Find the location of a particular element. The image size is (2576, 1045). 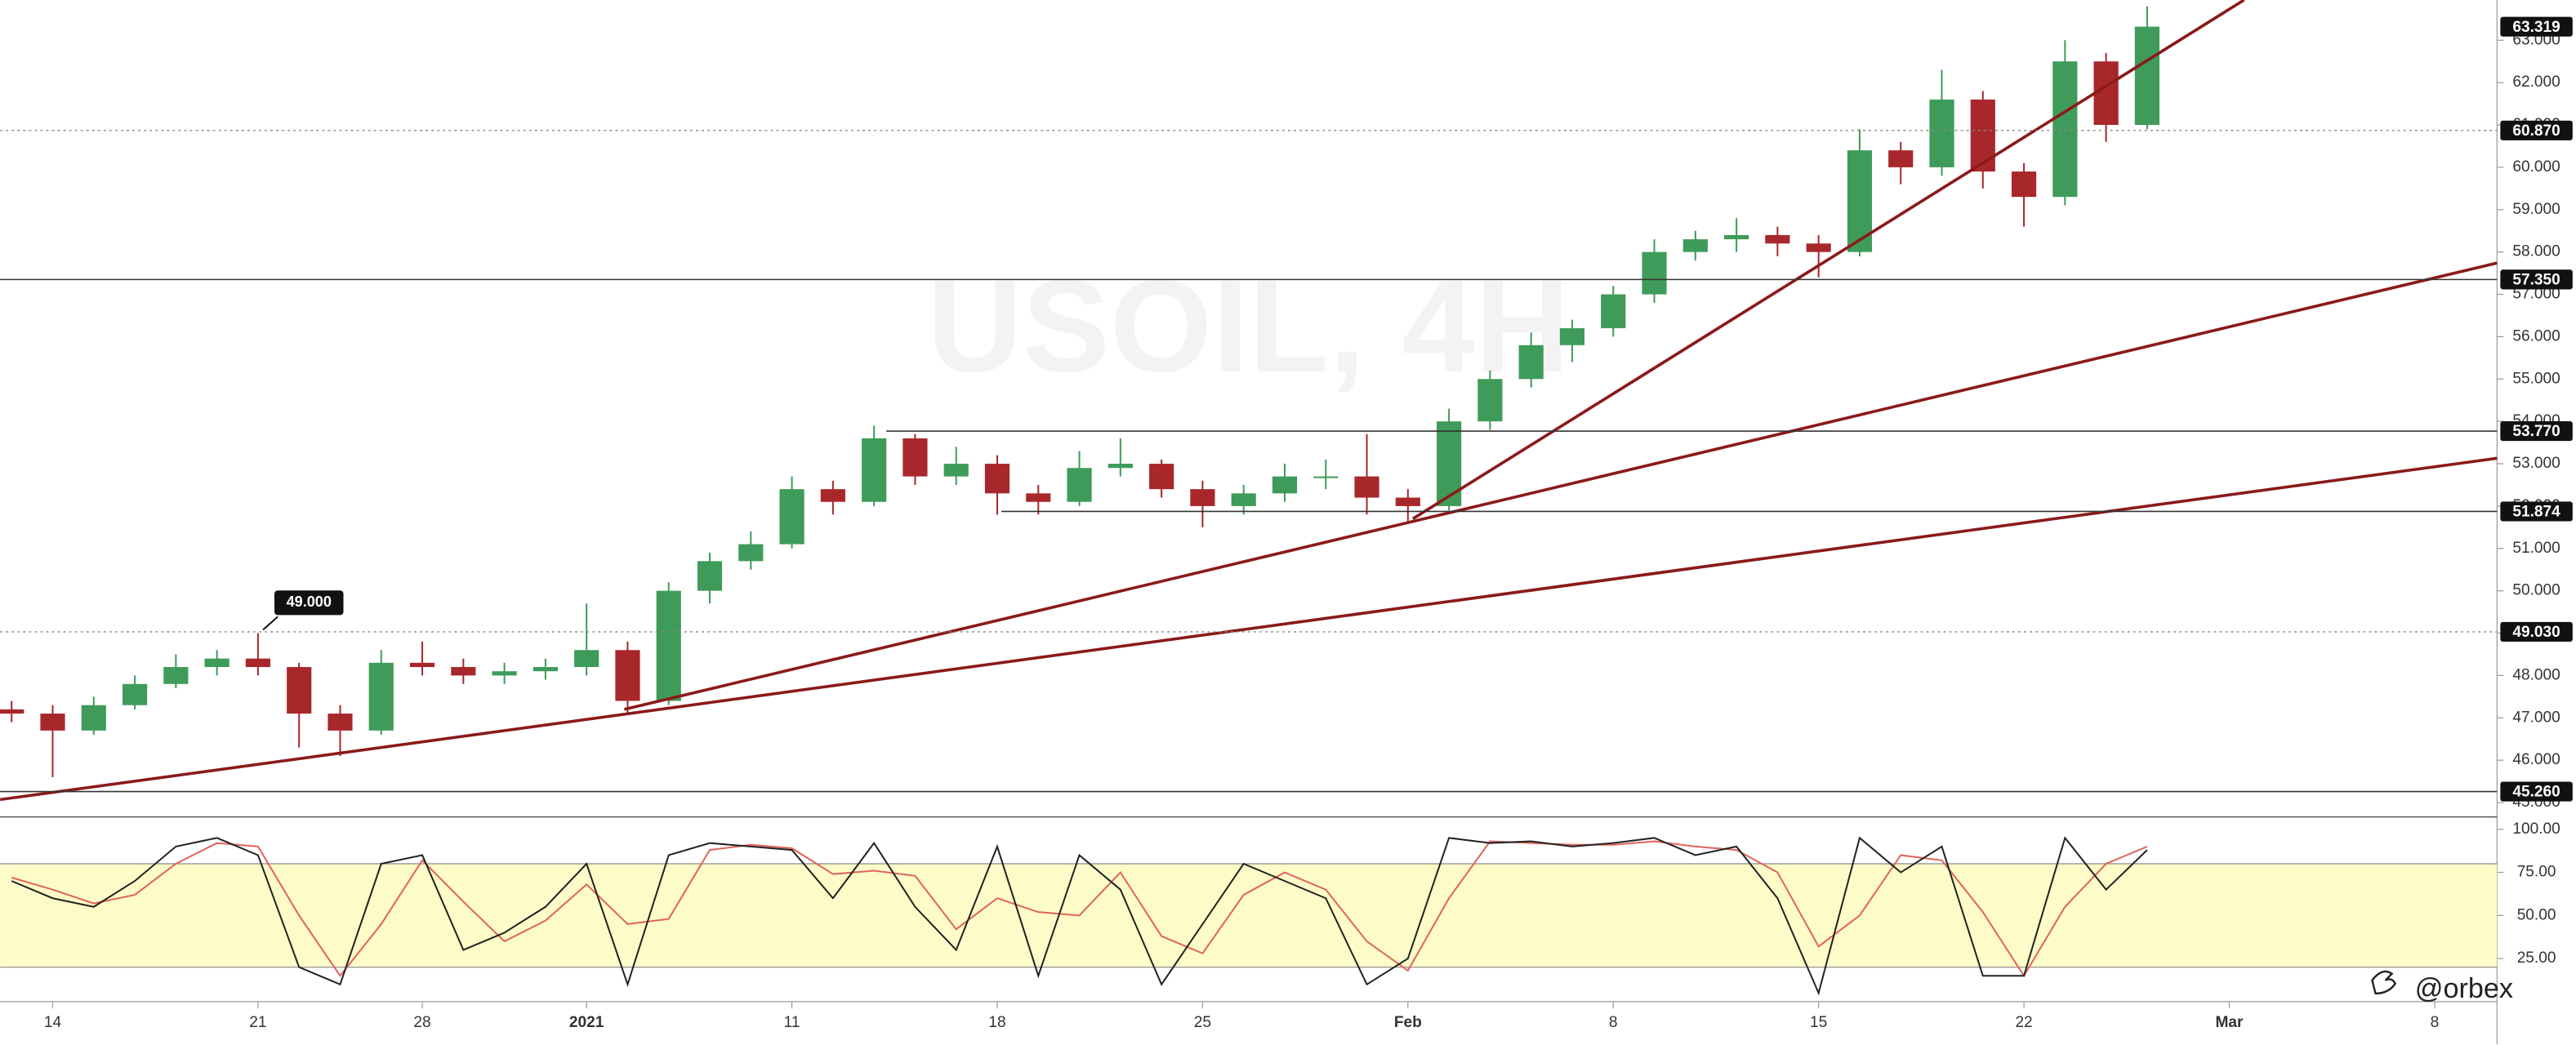

level-label: 63.319 is located at coordinates (2536, 27).